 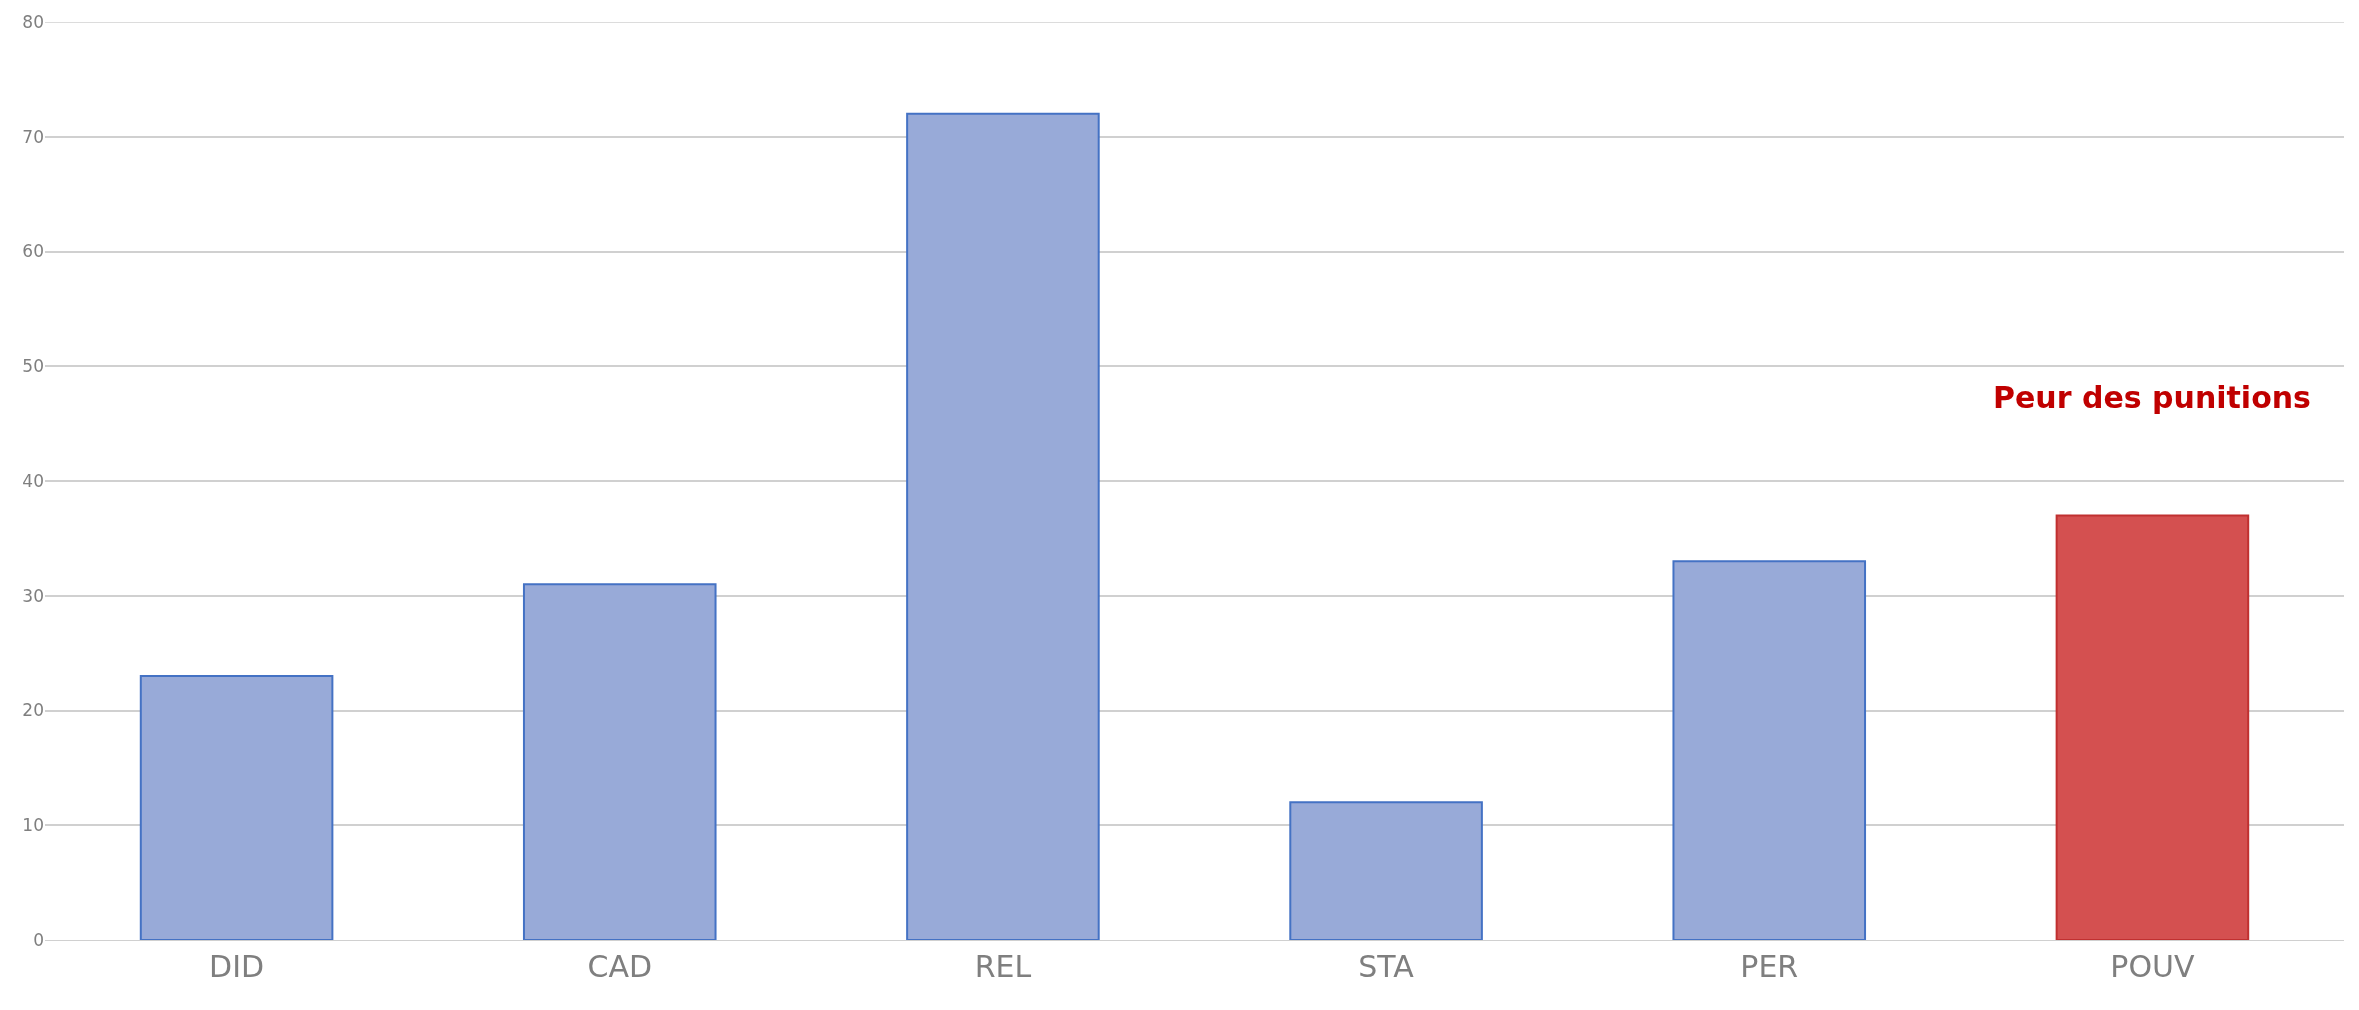 I want to click on y-tick-label: 10, so click(x=33, y=825).